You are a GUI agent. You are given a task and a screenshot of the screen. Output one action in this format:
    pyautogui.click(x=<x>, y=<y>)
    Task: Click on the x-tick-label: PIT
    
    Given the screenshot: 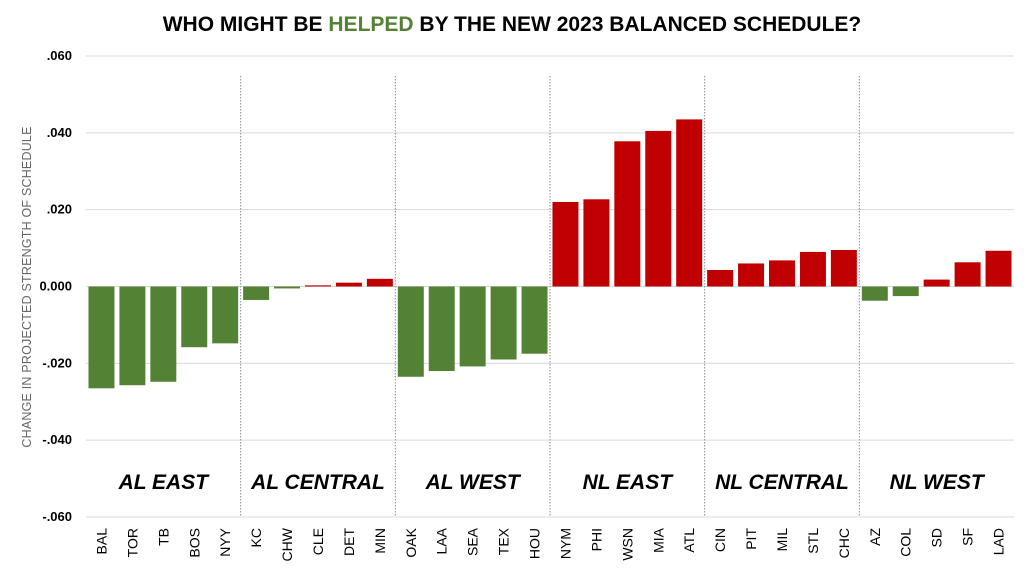 What is the action you would take?
    pyautogui.click(x=751, y=539)
    